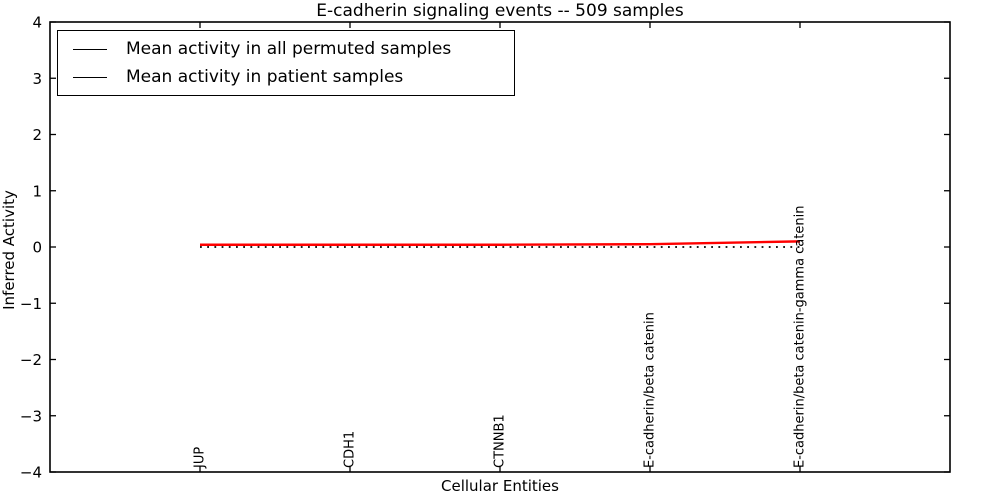 Image resolution: width=1000 pixels, height=500 pixels. Describe the element at coordinates (350, 449) in the screenshot. I see `x-tick-label: CDH1` at that location.